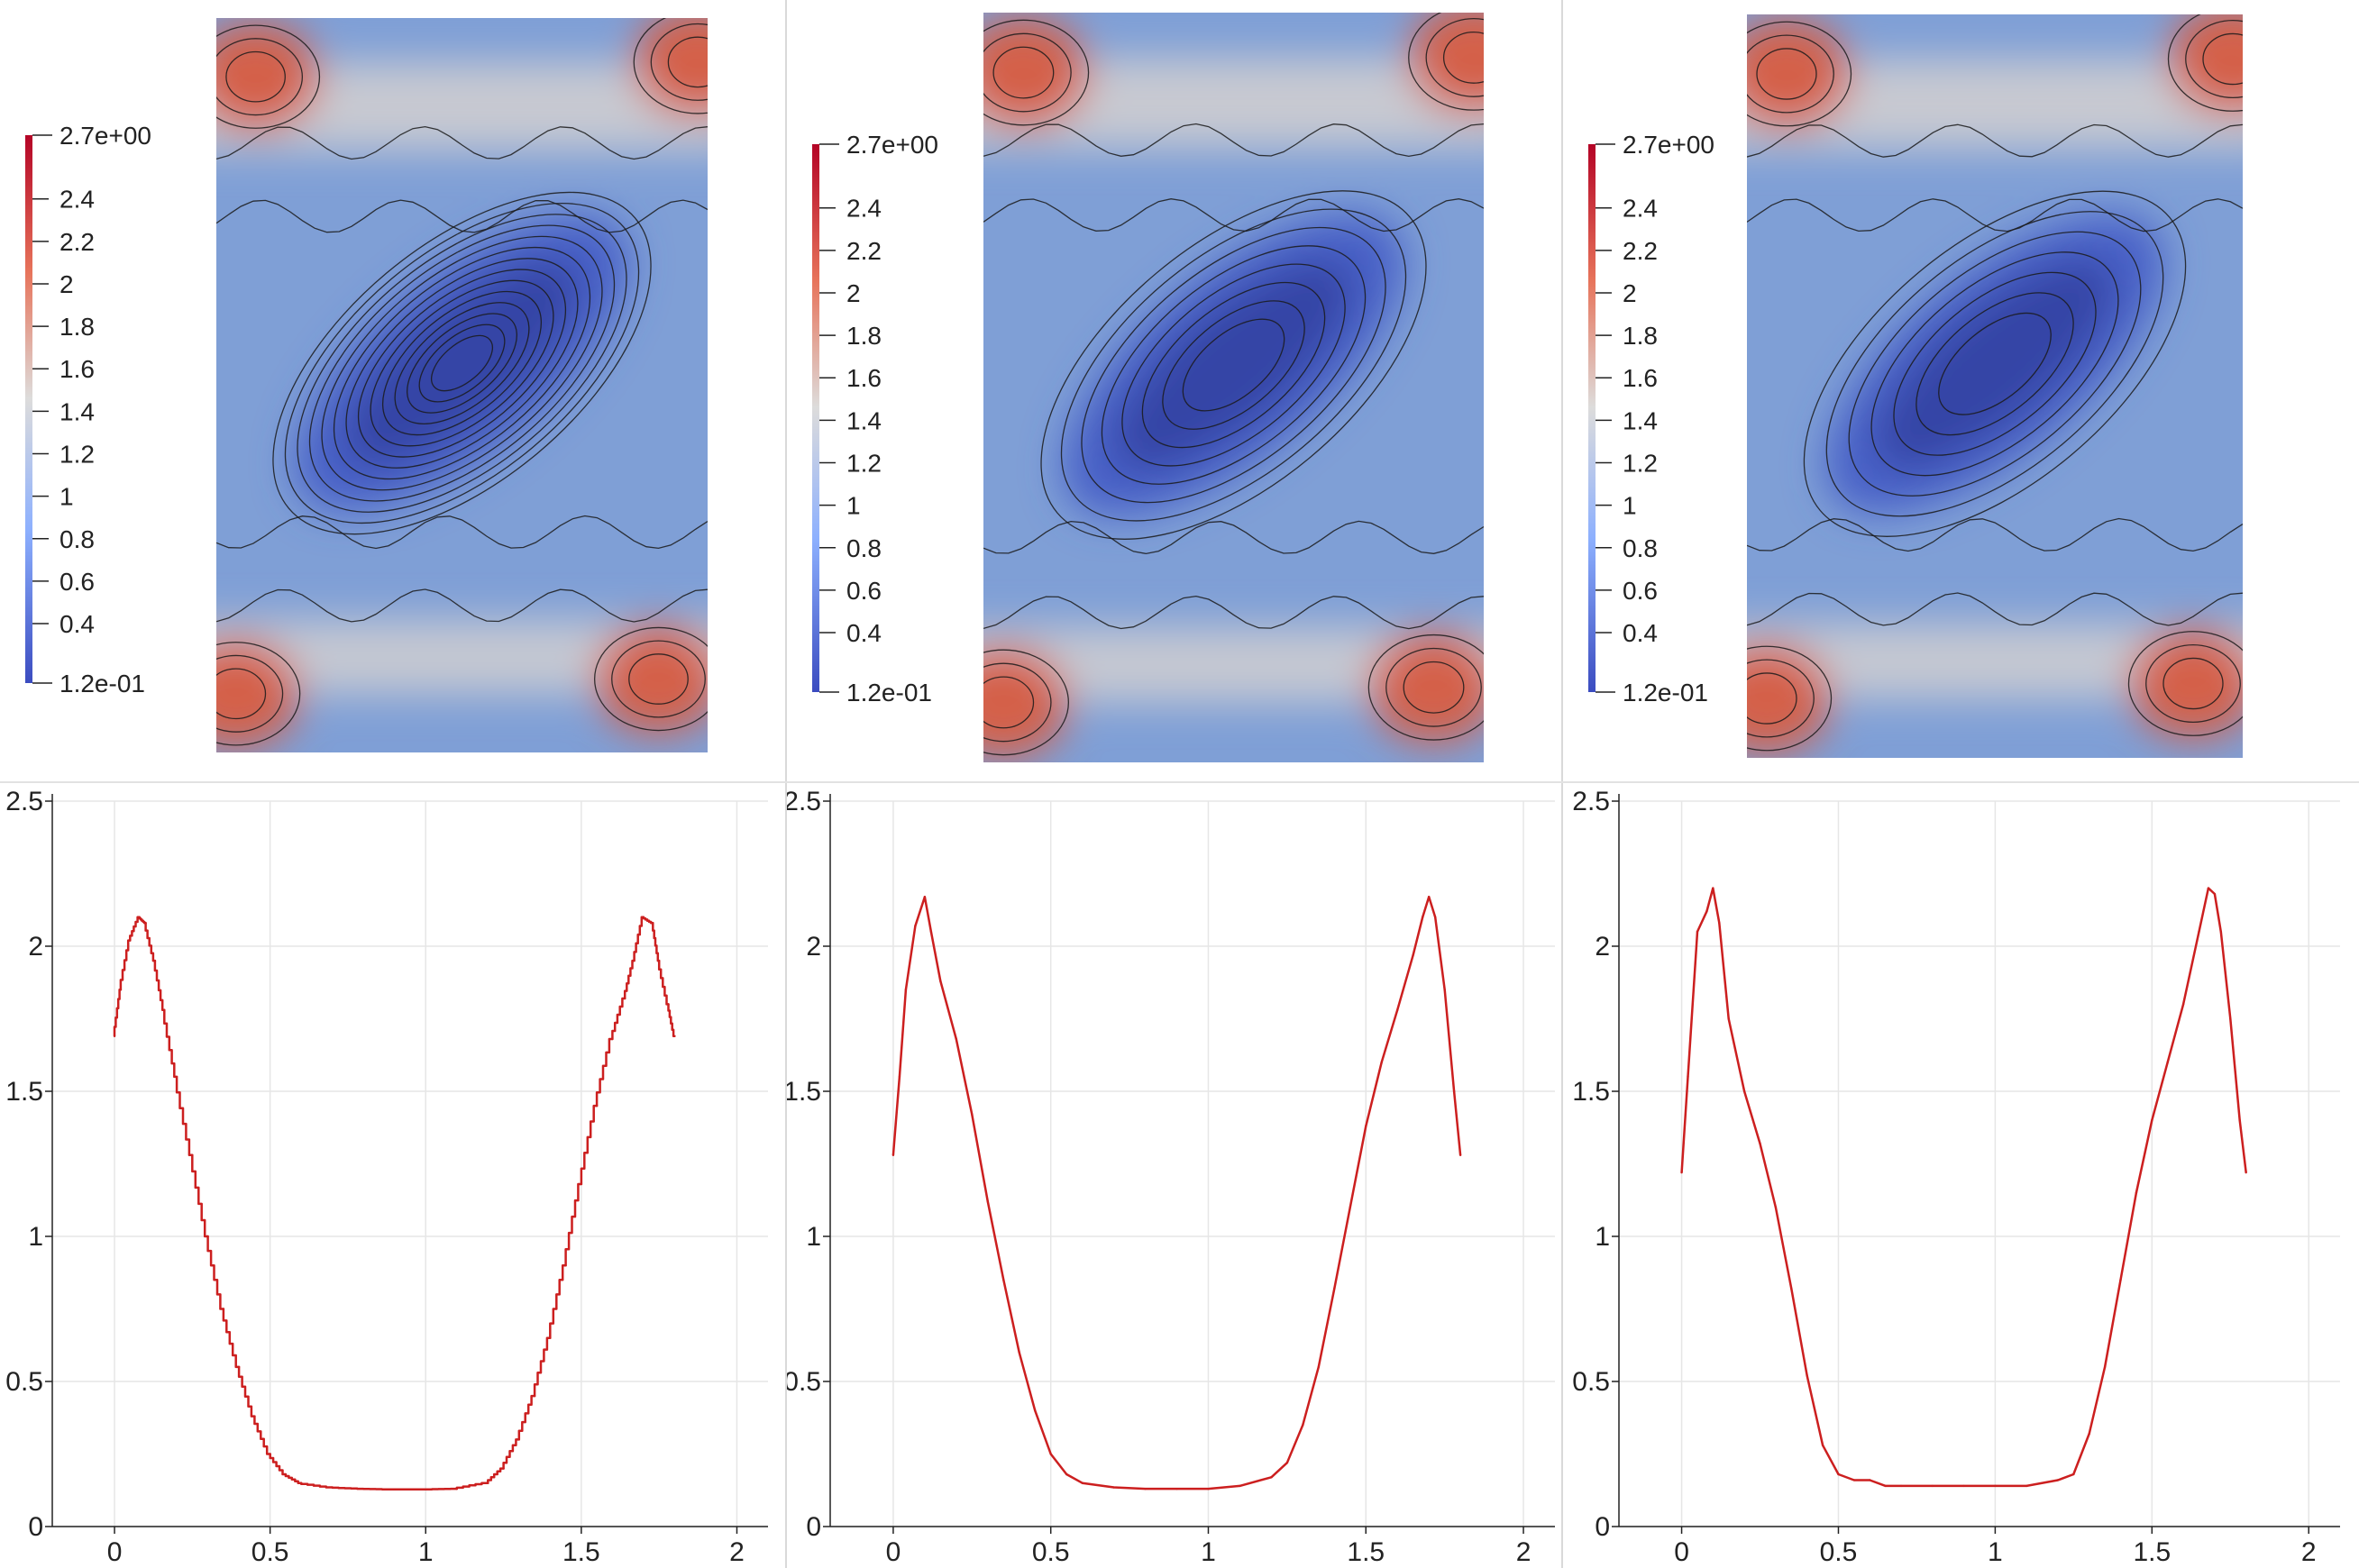  I want to click on colorbar-tick-label: 1.4, so click(77, 411).